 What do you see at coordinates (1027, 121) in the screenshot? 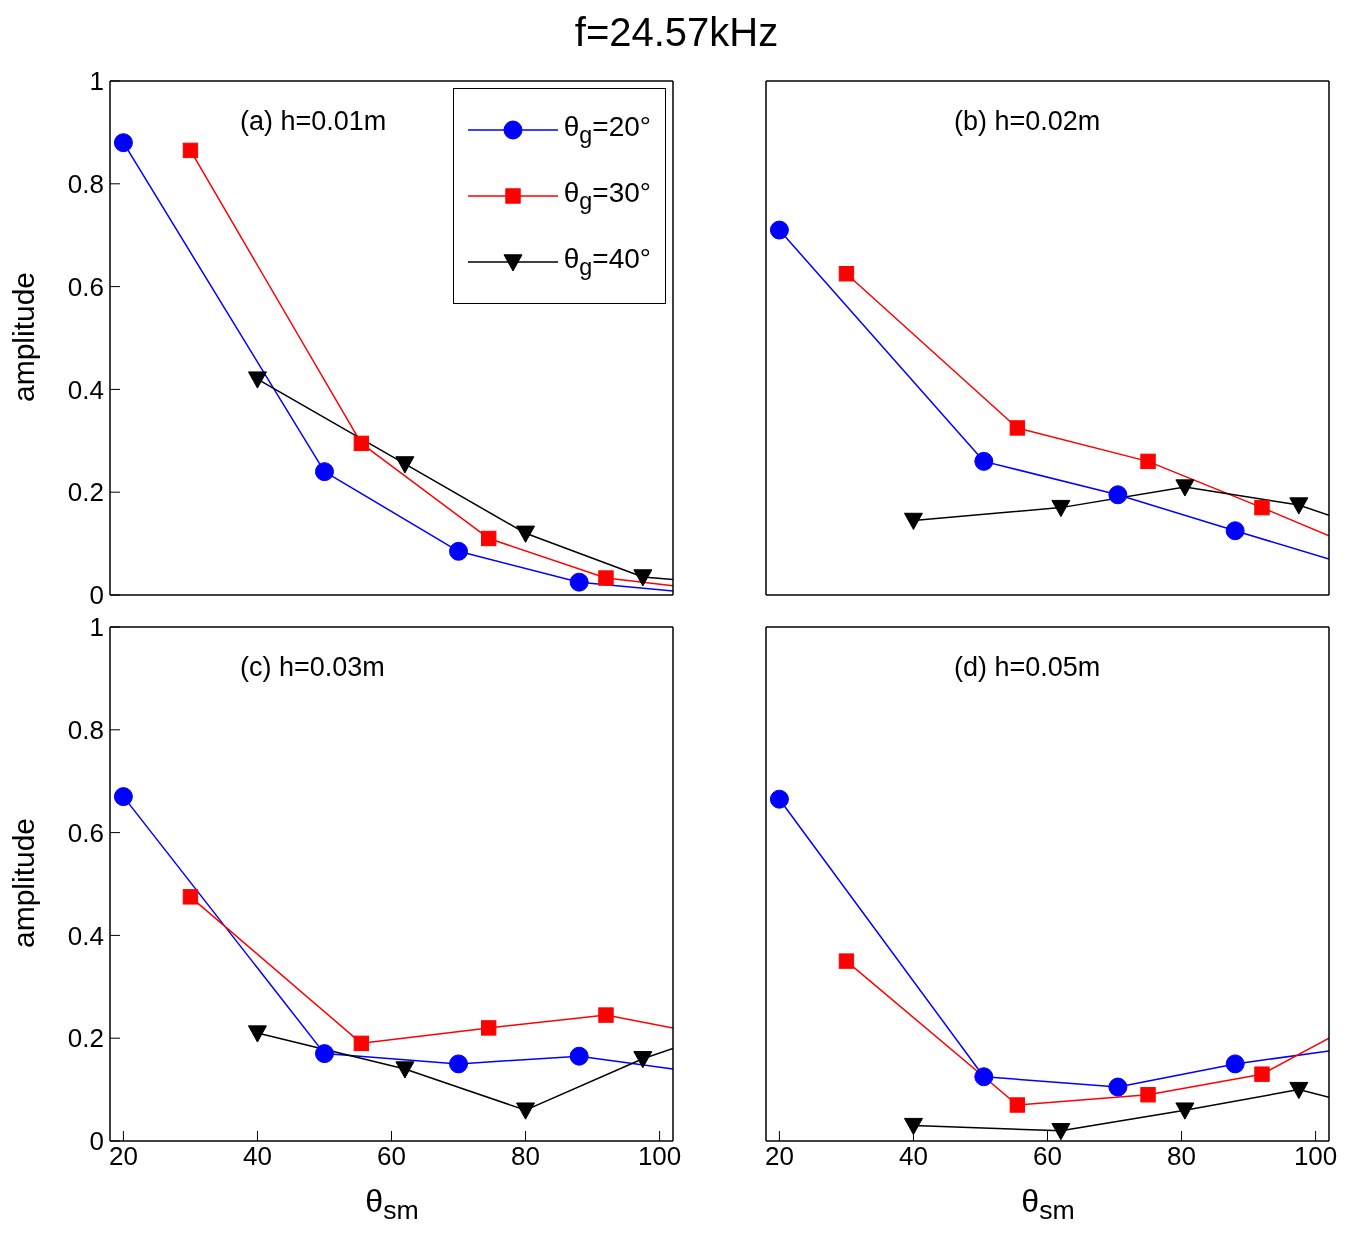
I see `annotation: (b) h=0.02m` at bounding box center [1027, 121].